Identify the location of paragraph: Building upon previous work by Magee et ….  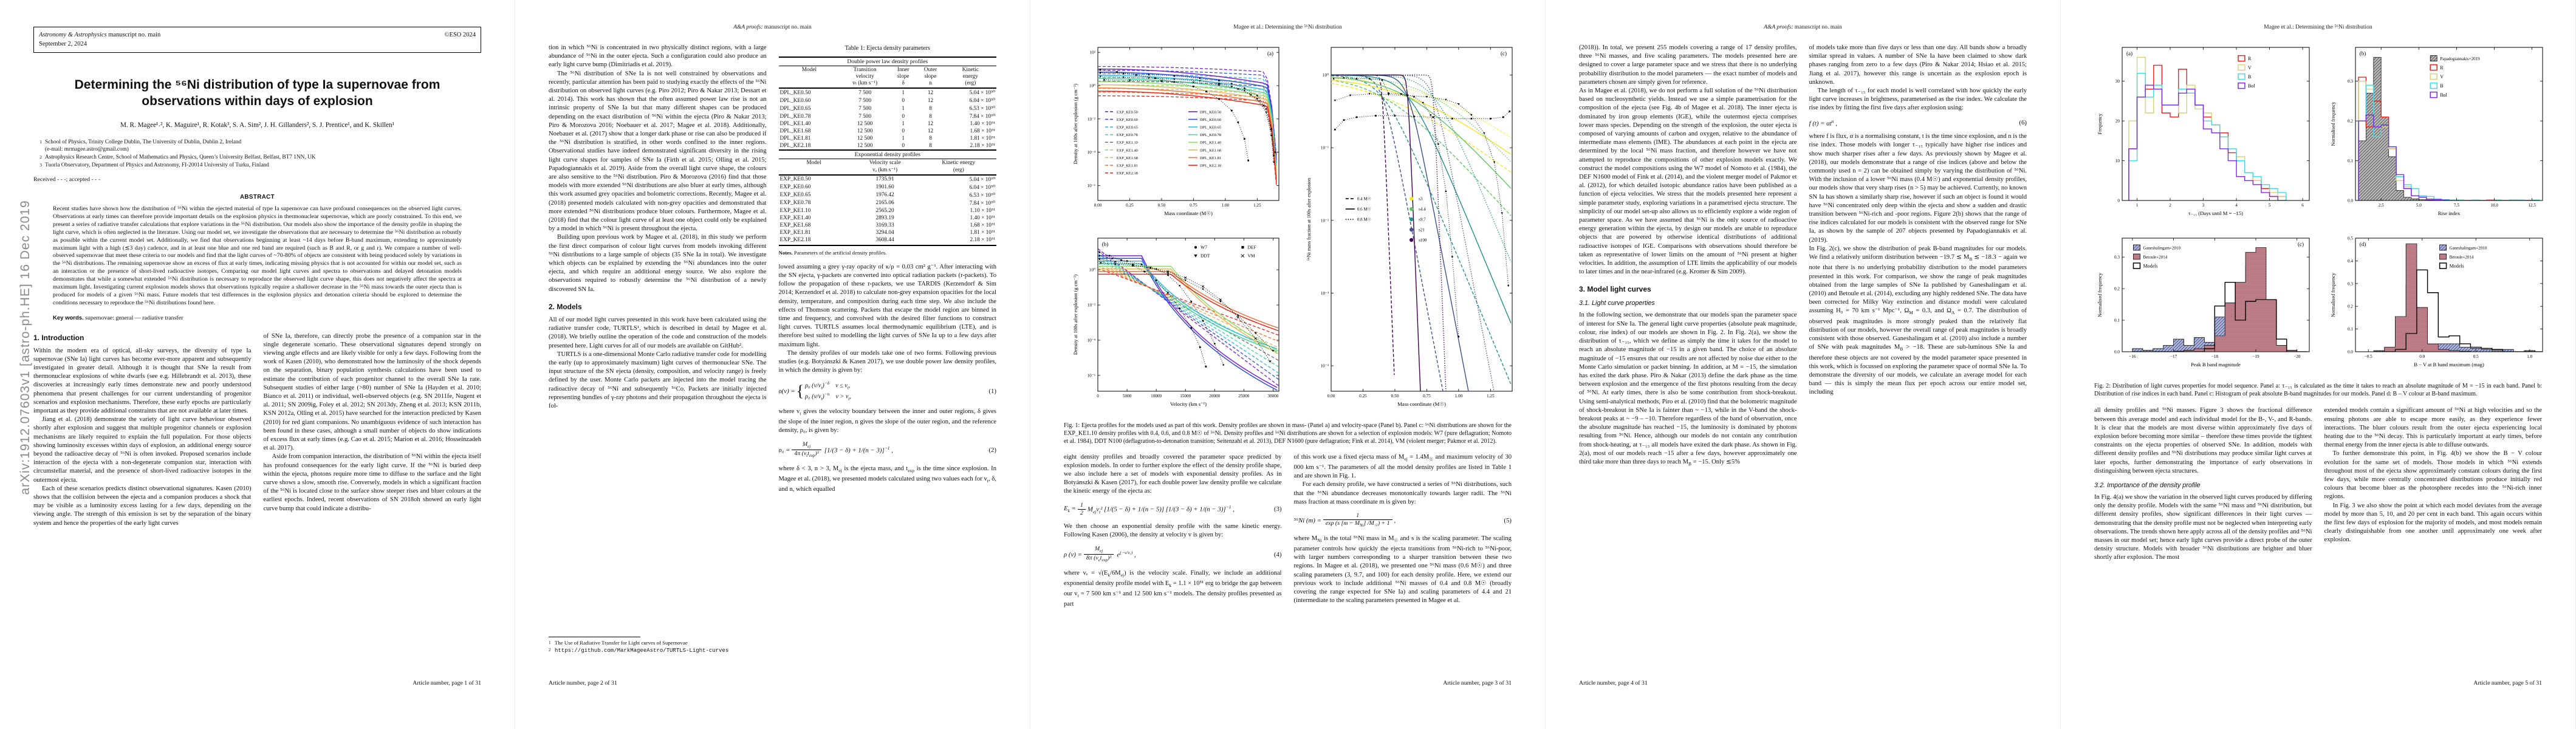
(658, 263).